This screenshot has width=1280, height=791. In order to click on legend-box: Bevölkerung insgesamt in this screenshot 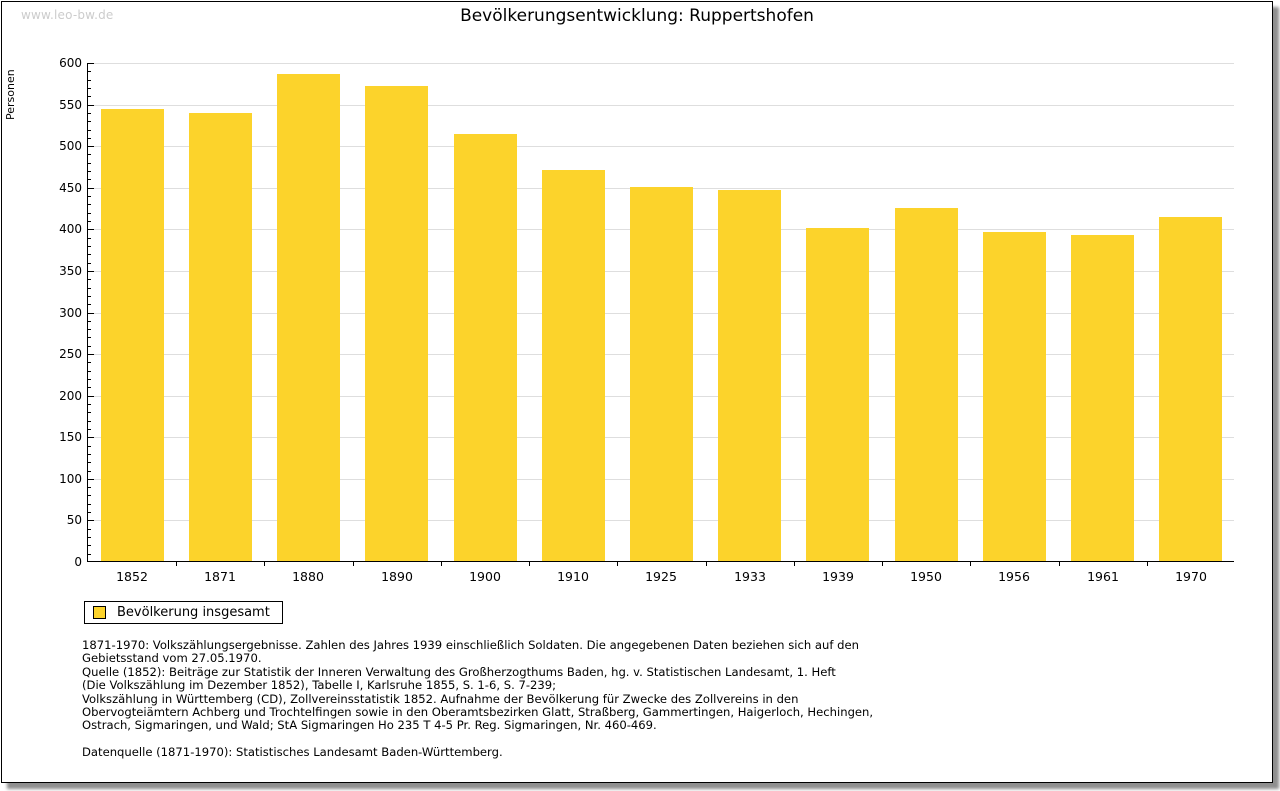, I will do `click(183, 612)`.